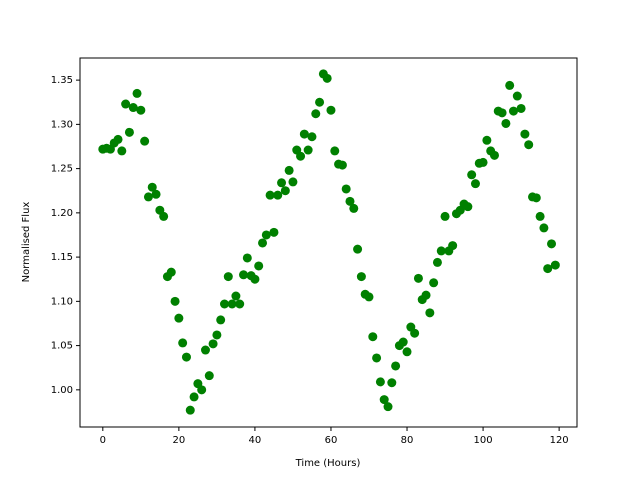 This screenshot has height=480, width=640. Describe the element at coordinates (179, 440) in the screenshot. I see `x-tick-label: 20` at that location.